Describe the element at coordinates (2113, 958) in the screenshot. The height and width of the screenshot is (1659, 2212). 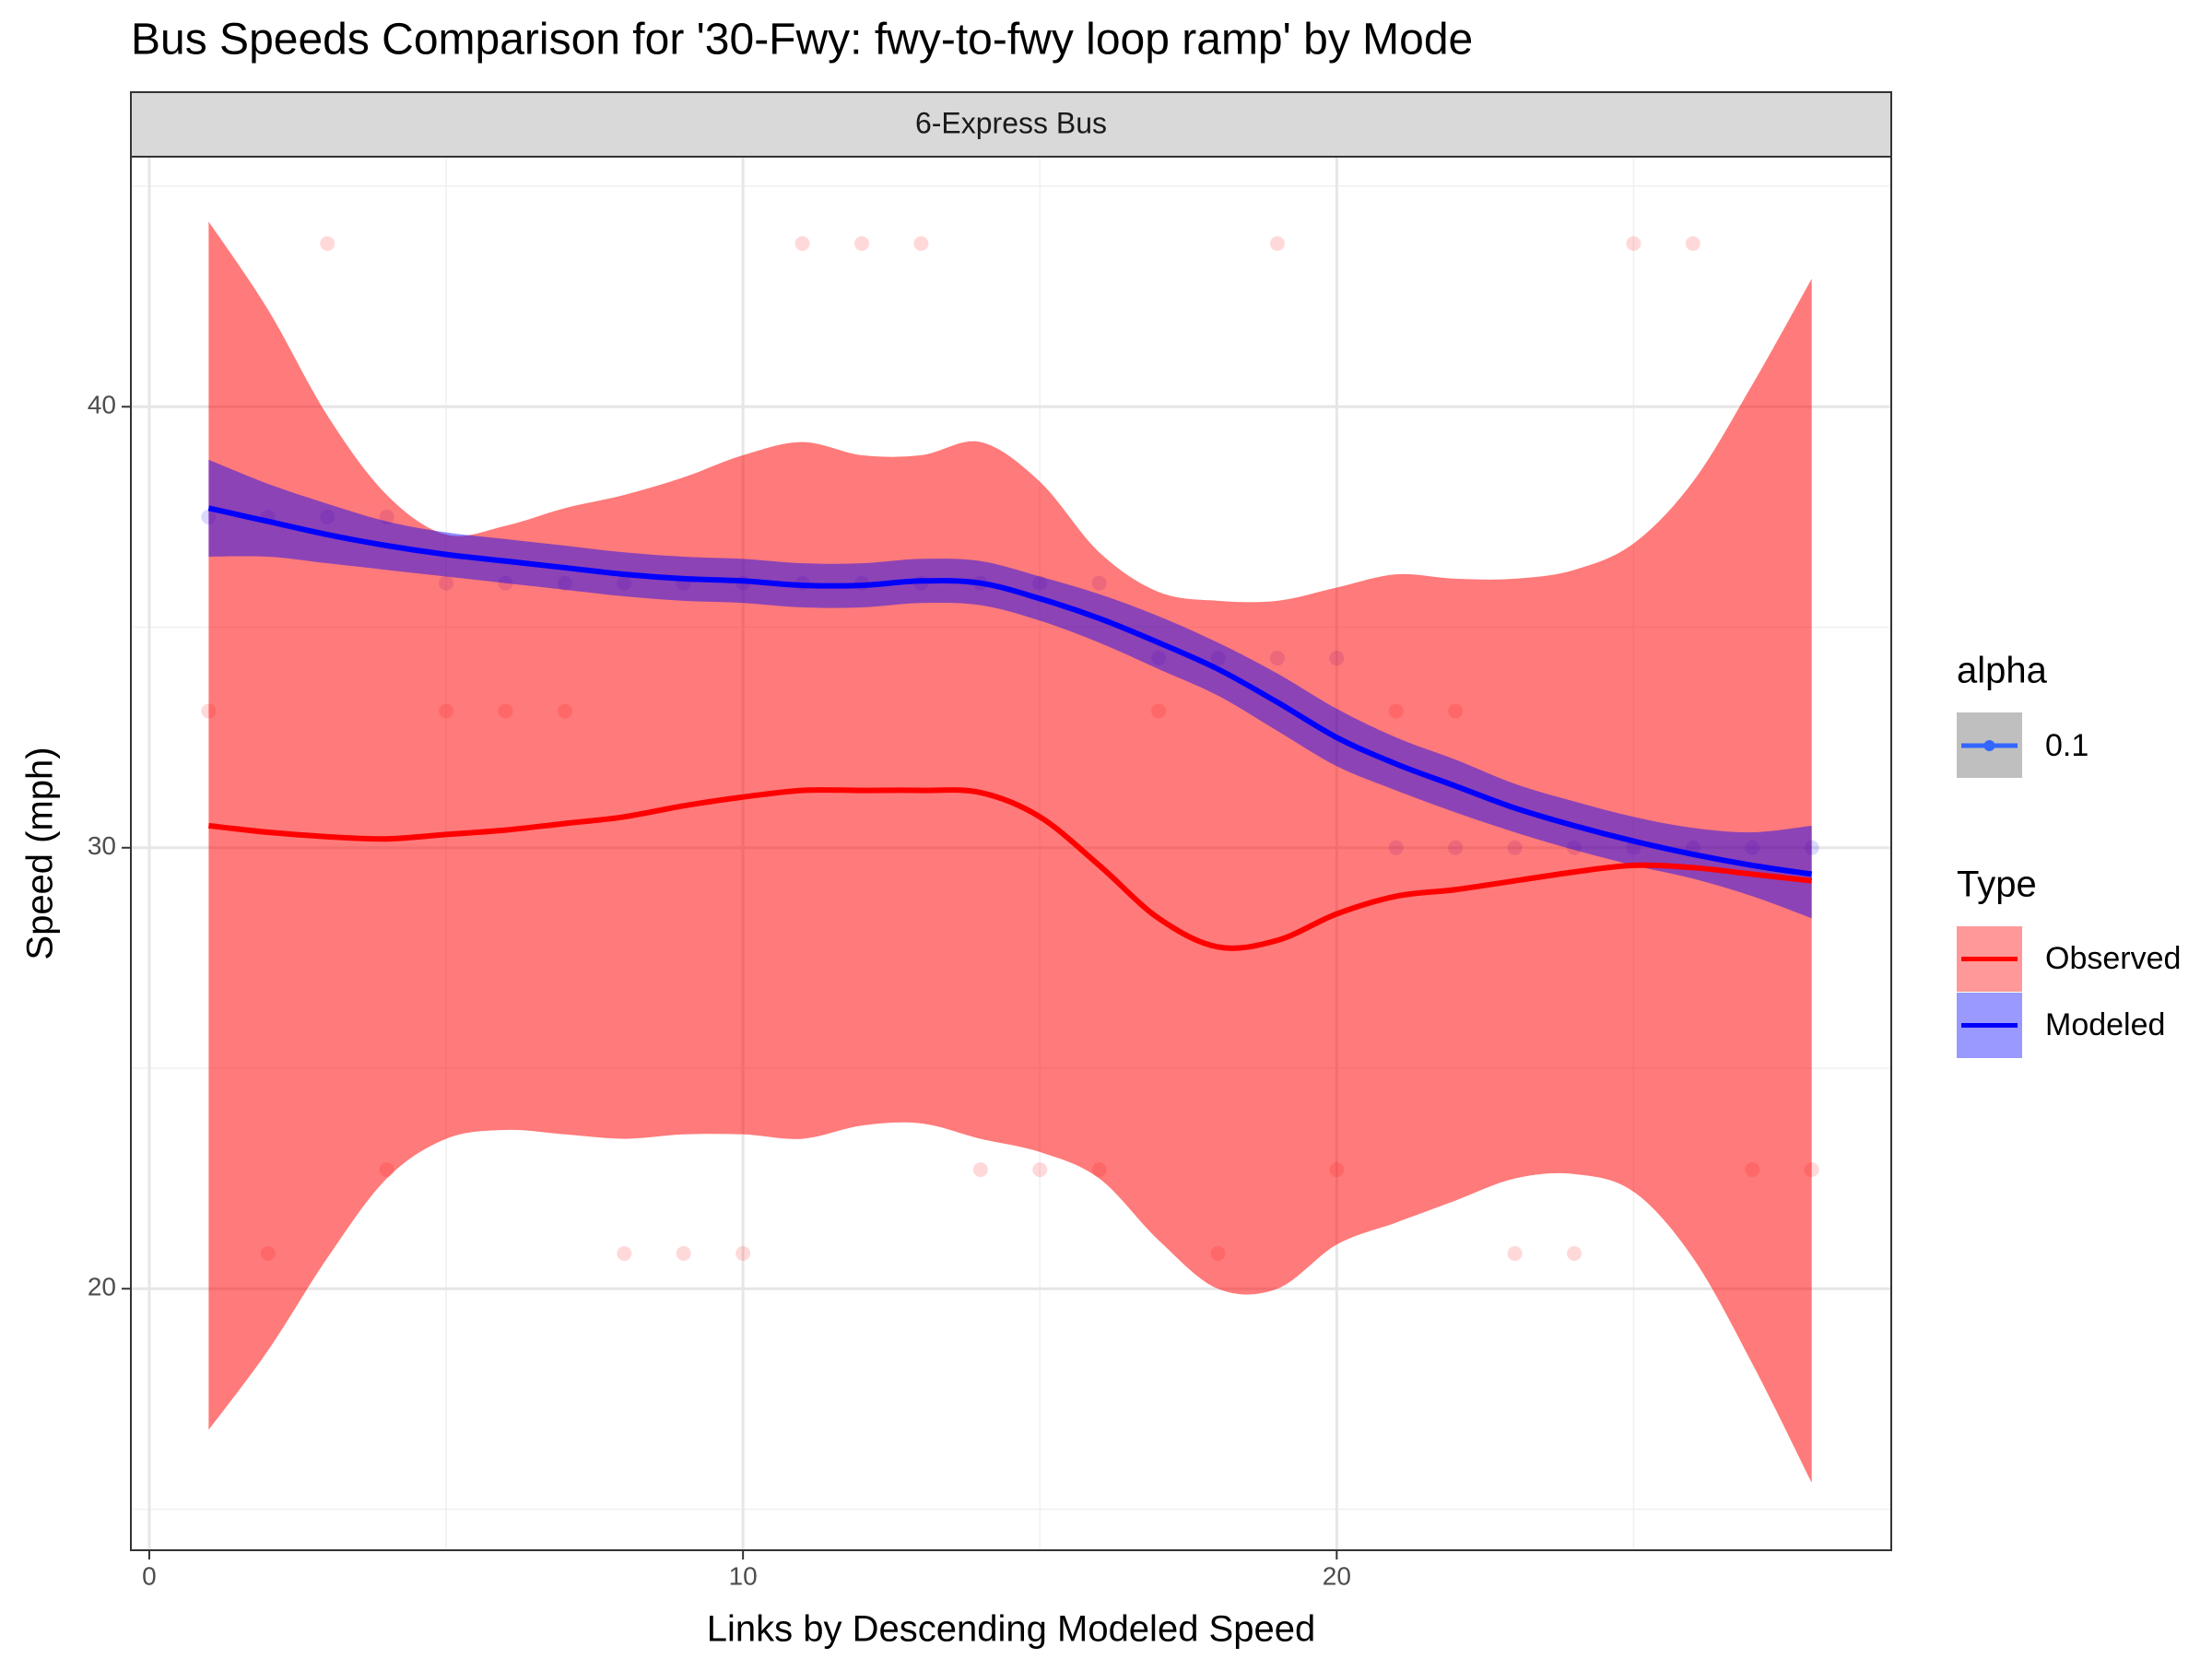
I see `legend-label: Observed` at that location.